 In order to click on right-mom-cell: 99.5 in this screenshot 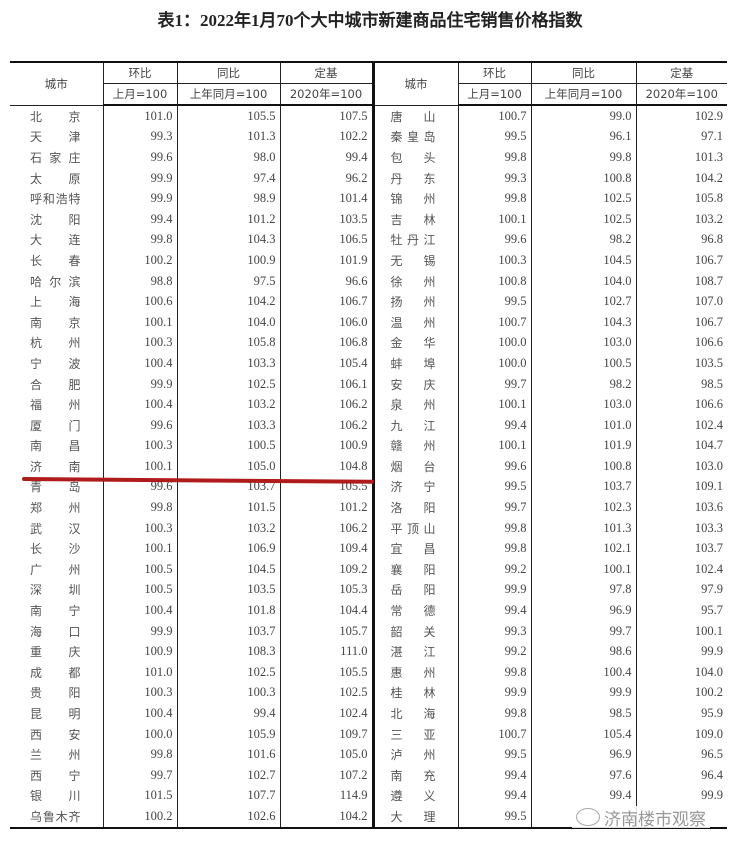, I will do `click(494, 487)`.